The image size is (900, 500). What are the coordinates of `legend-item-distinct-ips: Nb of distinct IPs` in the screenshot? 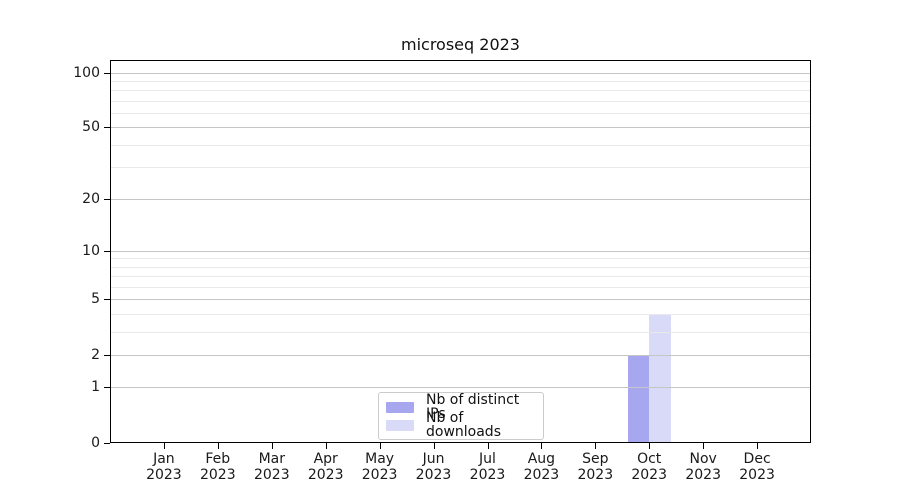 It's located at (461, 407).